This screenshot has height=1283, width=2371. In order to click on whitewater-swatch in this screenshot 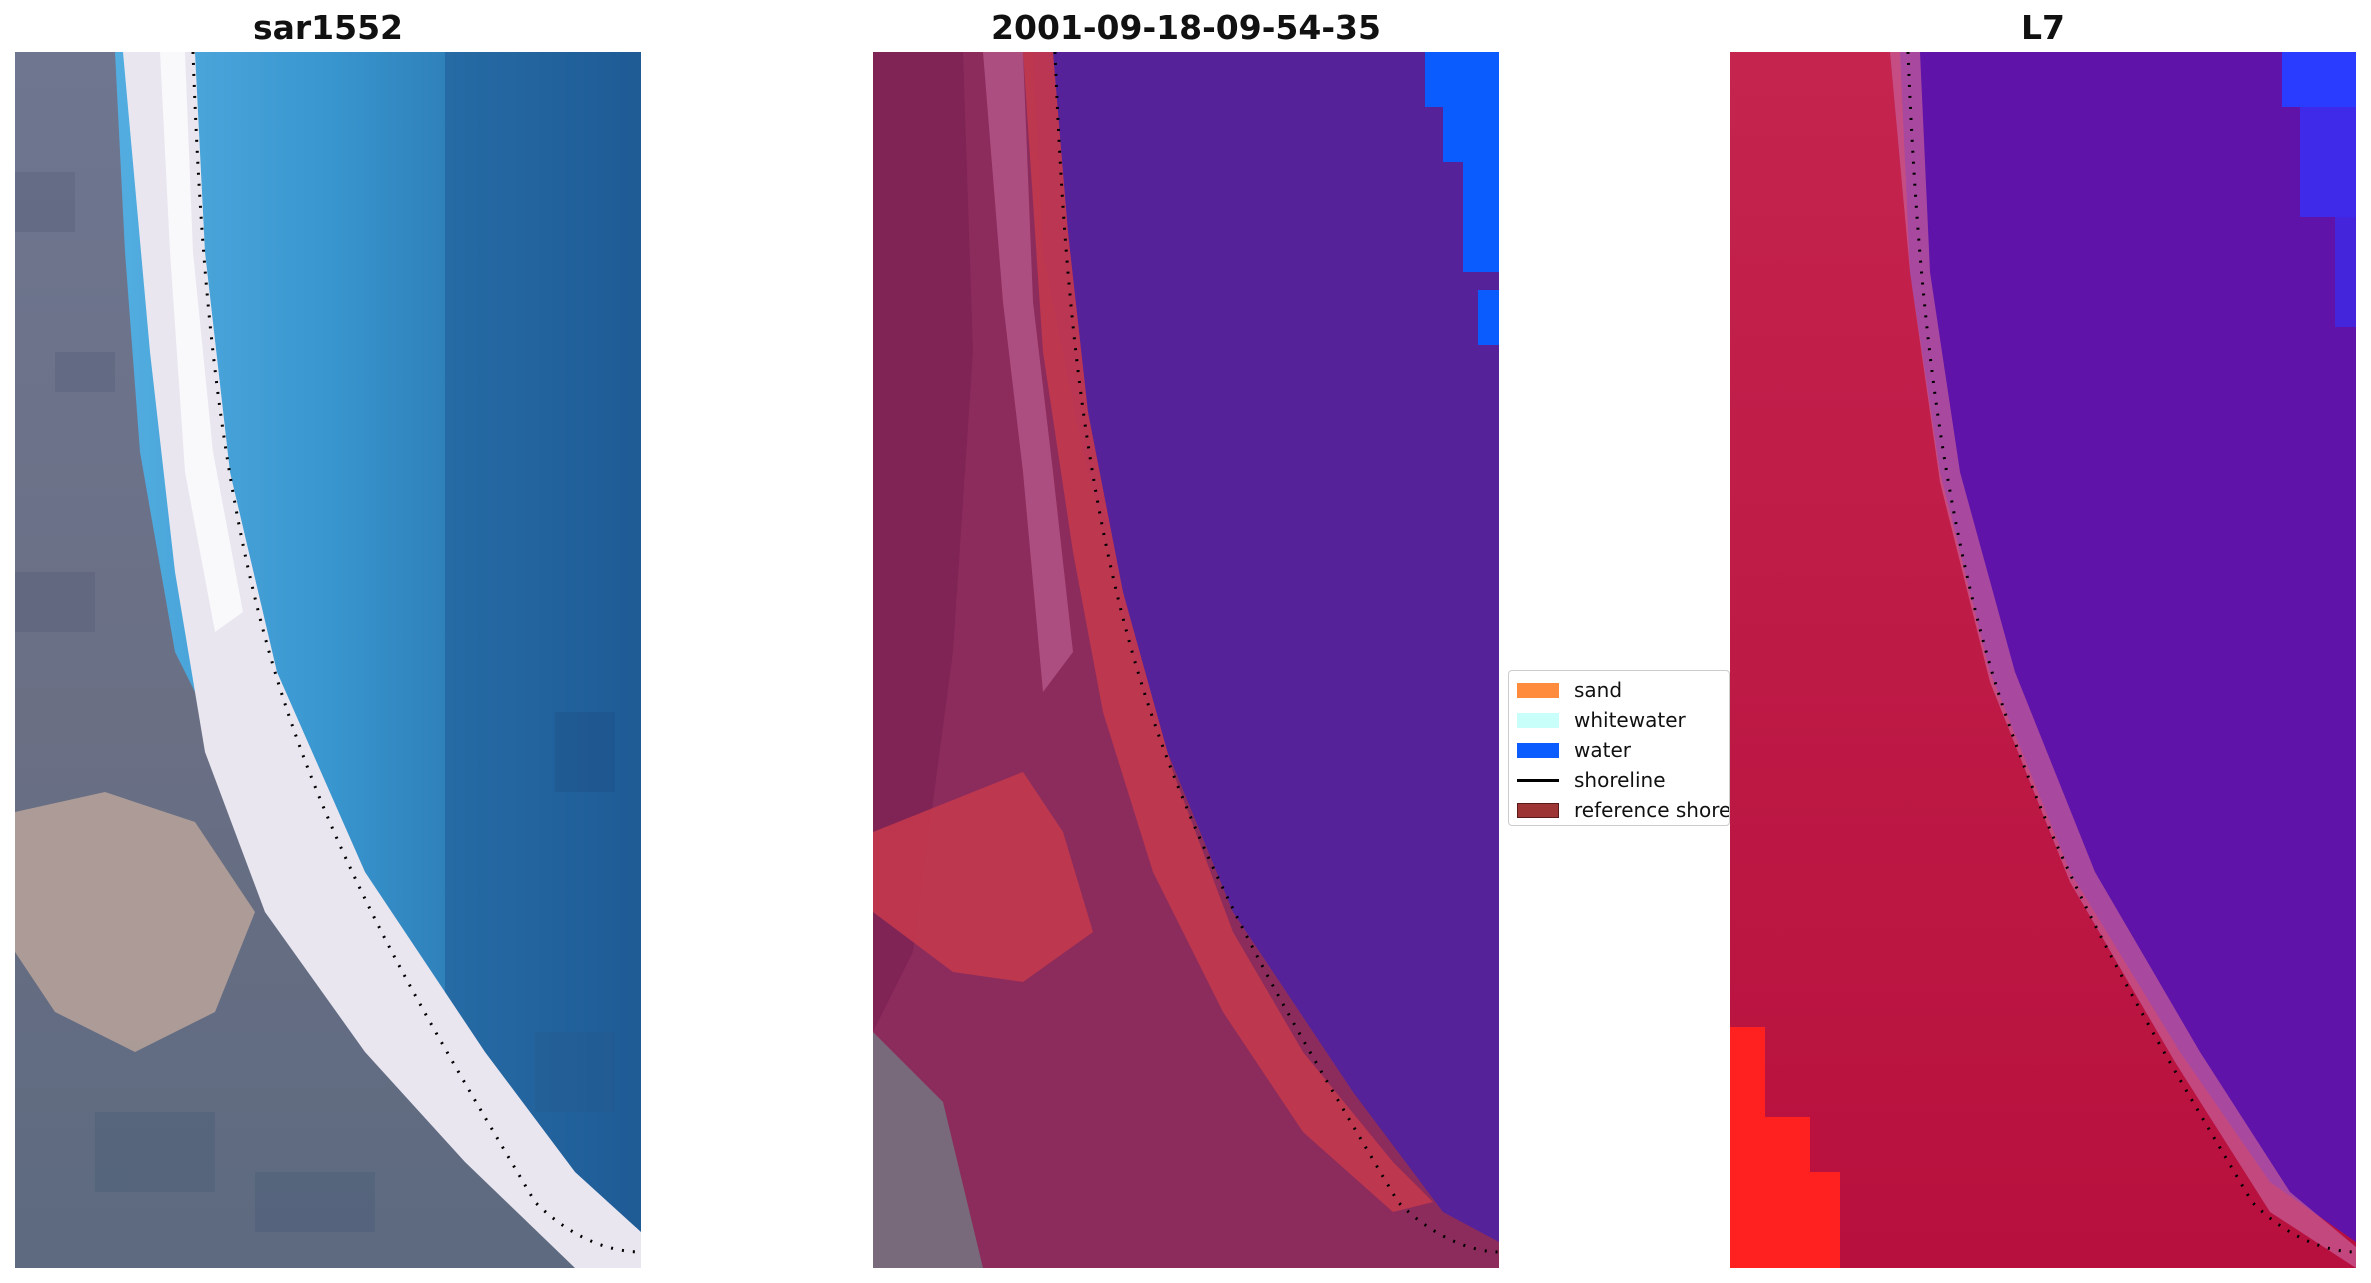, I will do `click(1538, 720)`.